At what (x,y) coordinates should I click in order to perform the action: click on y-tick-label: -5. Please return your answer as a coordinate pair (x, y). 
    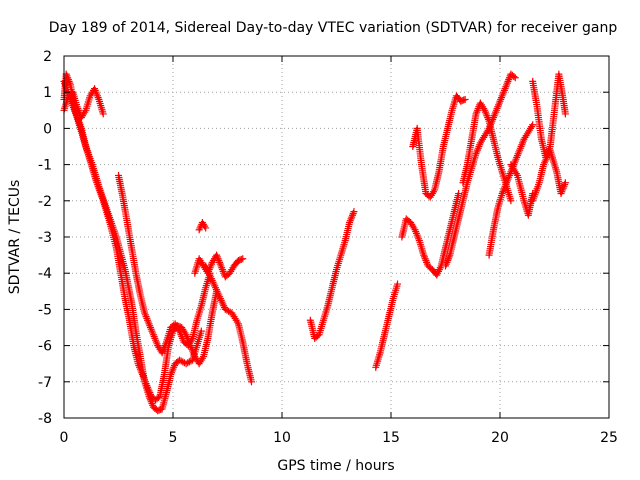
    Looking at the image, I should click on (45, 310).